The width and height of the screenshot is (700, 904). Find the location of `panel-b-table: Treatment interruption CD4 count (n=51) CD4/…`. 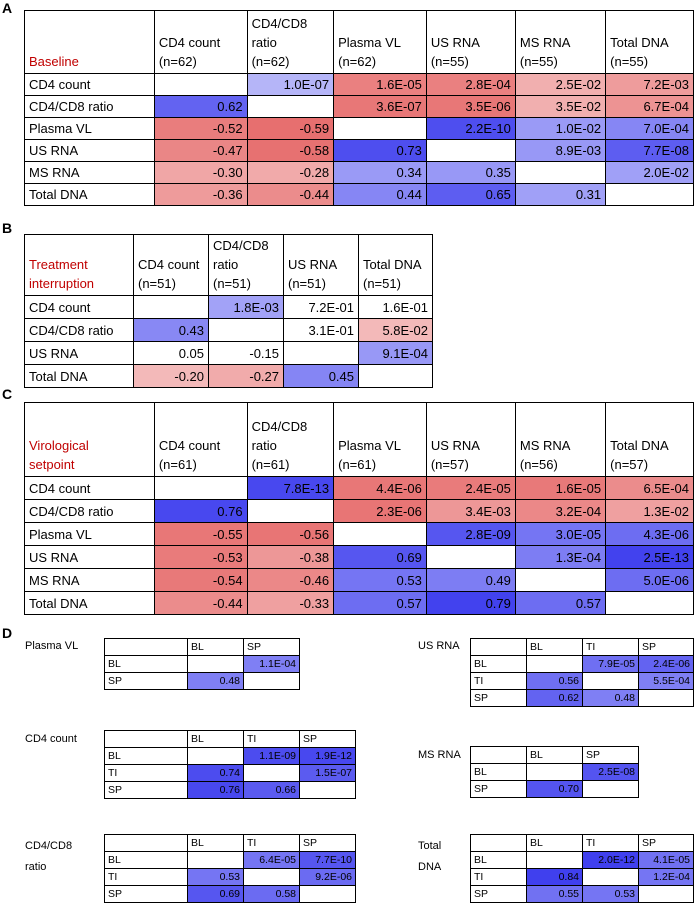

panel-b-table: Treatment interruption CD4 count (n=51) CD4/… is located at coordinates (228, 311).